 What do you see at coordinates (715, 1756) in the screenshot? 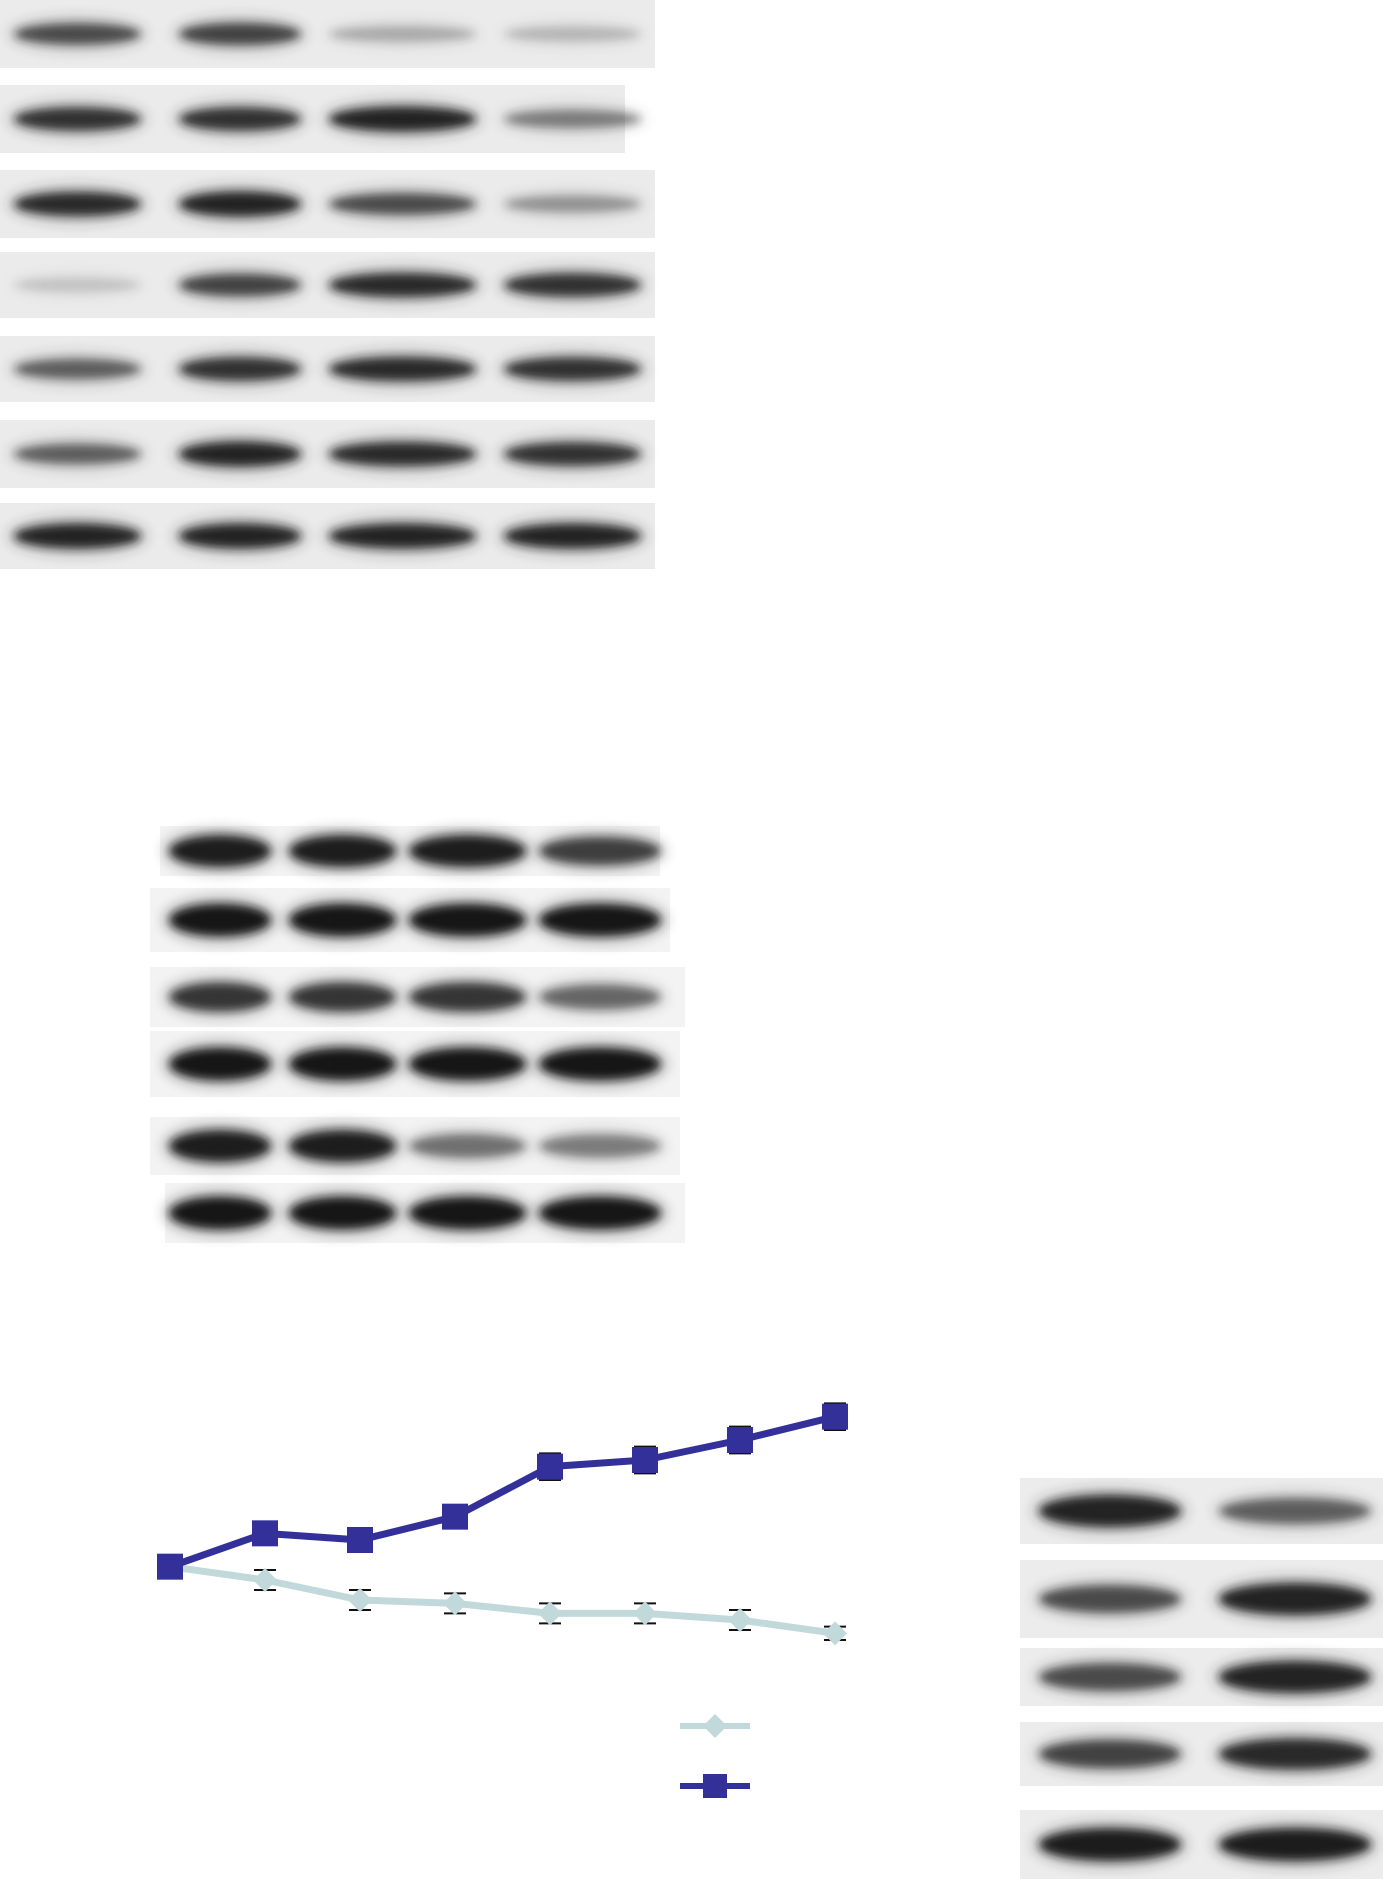
I see `chart-legend` at bounding box center [715, 1756].